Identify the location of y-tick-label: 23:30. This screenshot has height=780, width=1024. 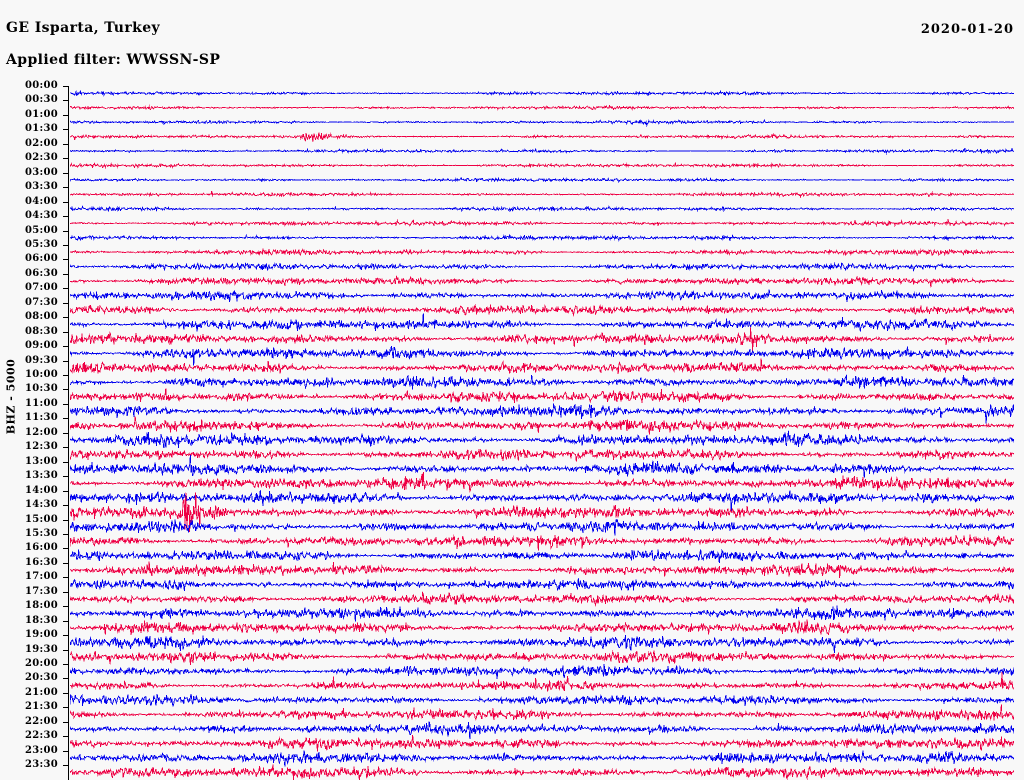
(41, 765).